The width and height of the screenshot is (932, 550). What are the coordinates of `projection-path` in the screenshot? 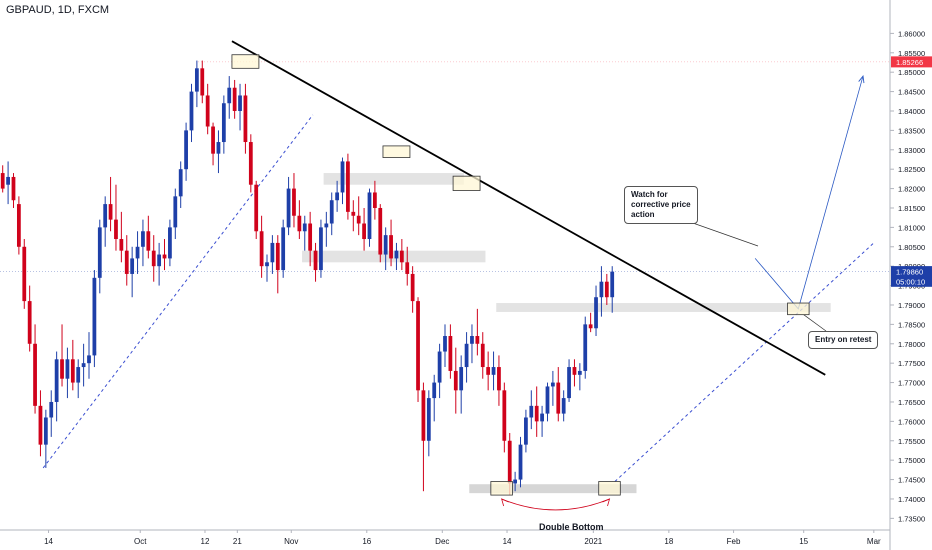 It's located at (809, 192).